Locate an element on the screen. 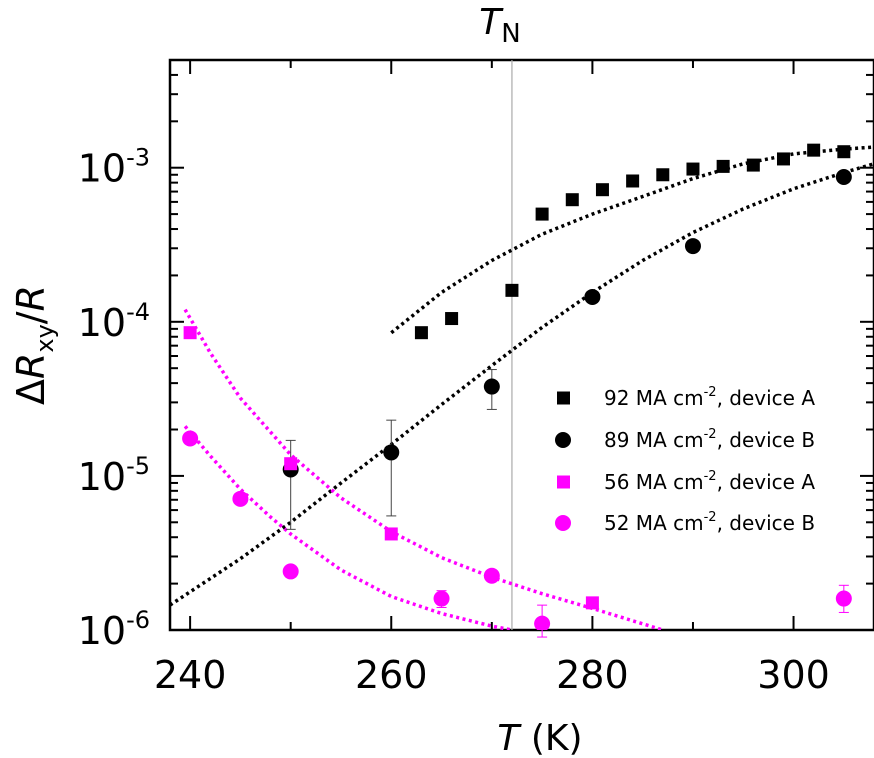  y-tick-exponent: -6 is located at coordinates (138, 620).